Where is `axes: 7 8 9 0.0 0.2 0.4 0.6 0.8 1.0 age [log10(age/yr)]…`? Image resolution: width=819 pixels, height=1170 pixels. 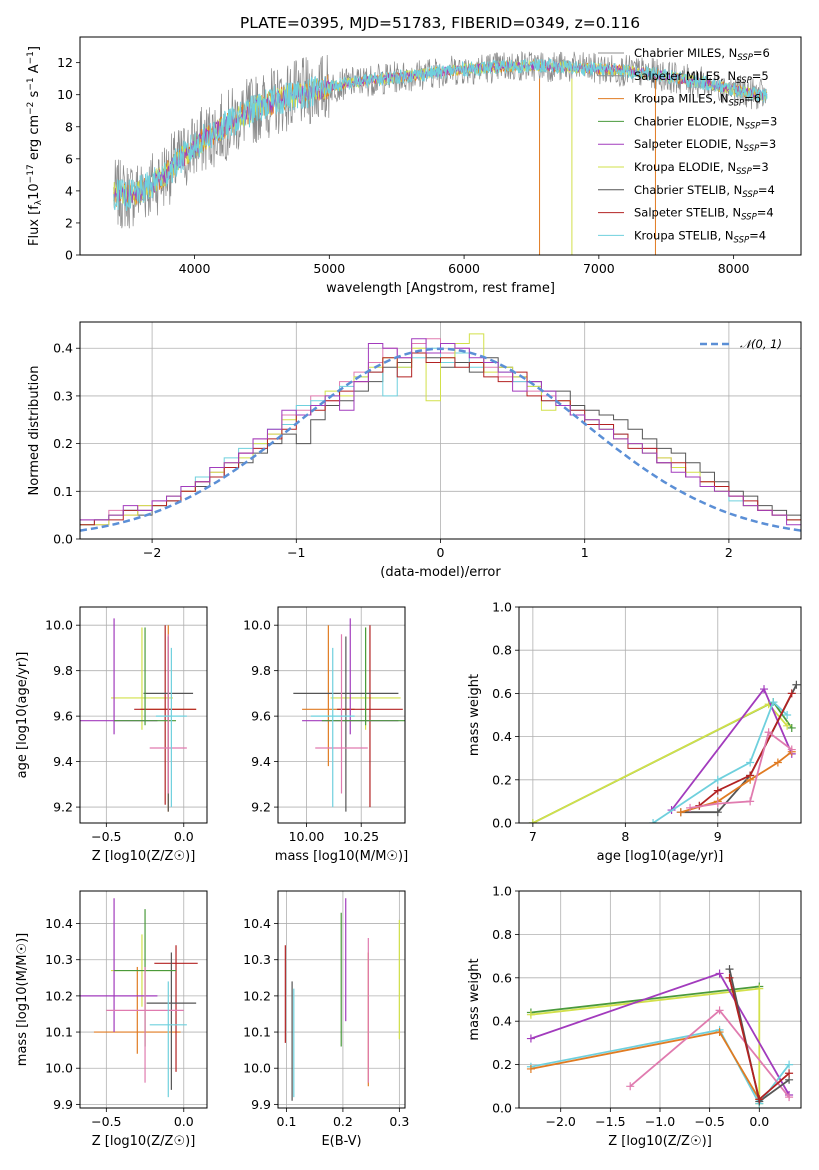 axes: 7 8 9 0.0 0.2 0.4 0.6 0.8 1.0 age [log10(age/yr)]… is located at coordinates (634, 732).